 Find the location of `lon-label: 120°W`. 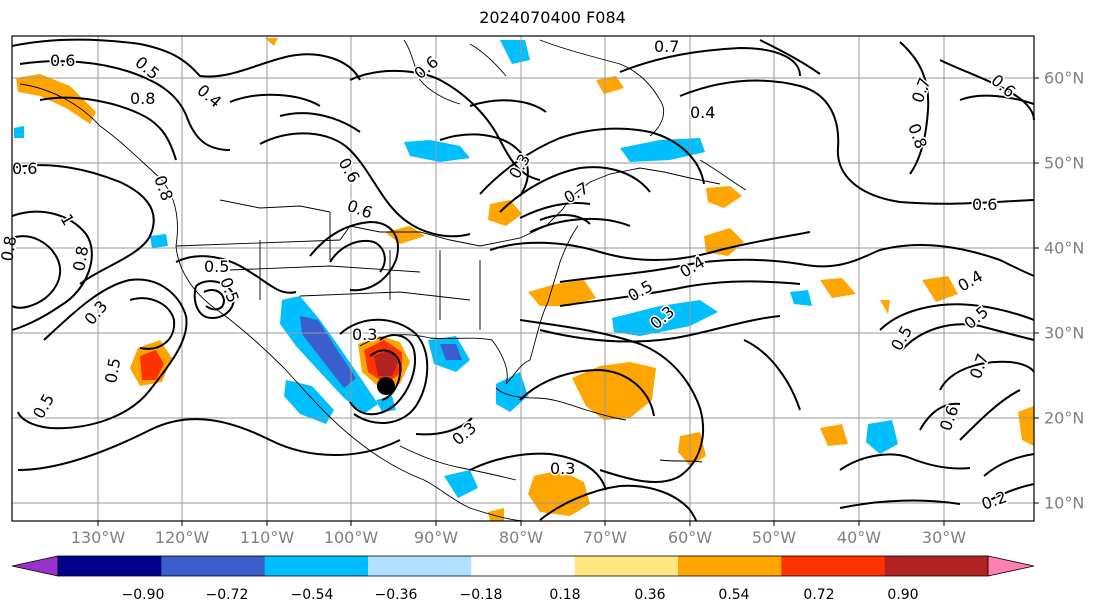

lon-label: 120°W is located at coordinates (182, 537).